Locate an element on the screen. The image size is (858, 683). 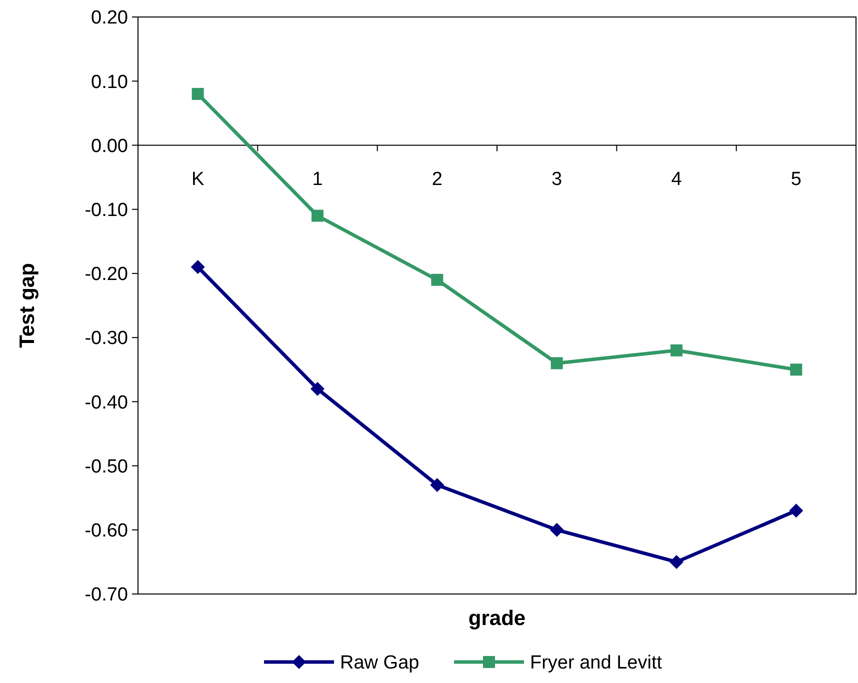
y-tick-label: -0.40 is located at coordinates (106, 403).